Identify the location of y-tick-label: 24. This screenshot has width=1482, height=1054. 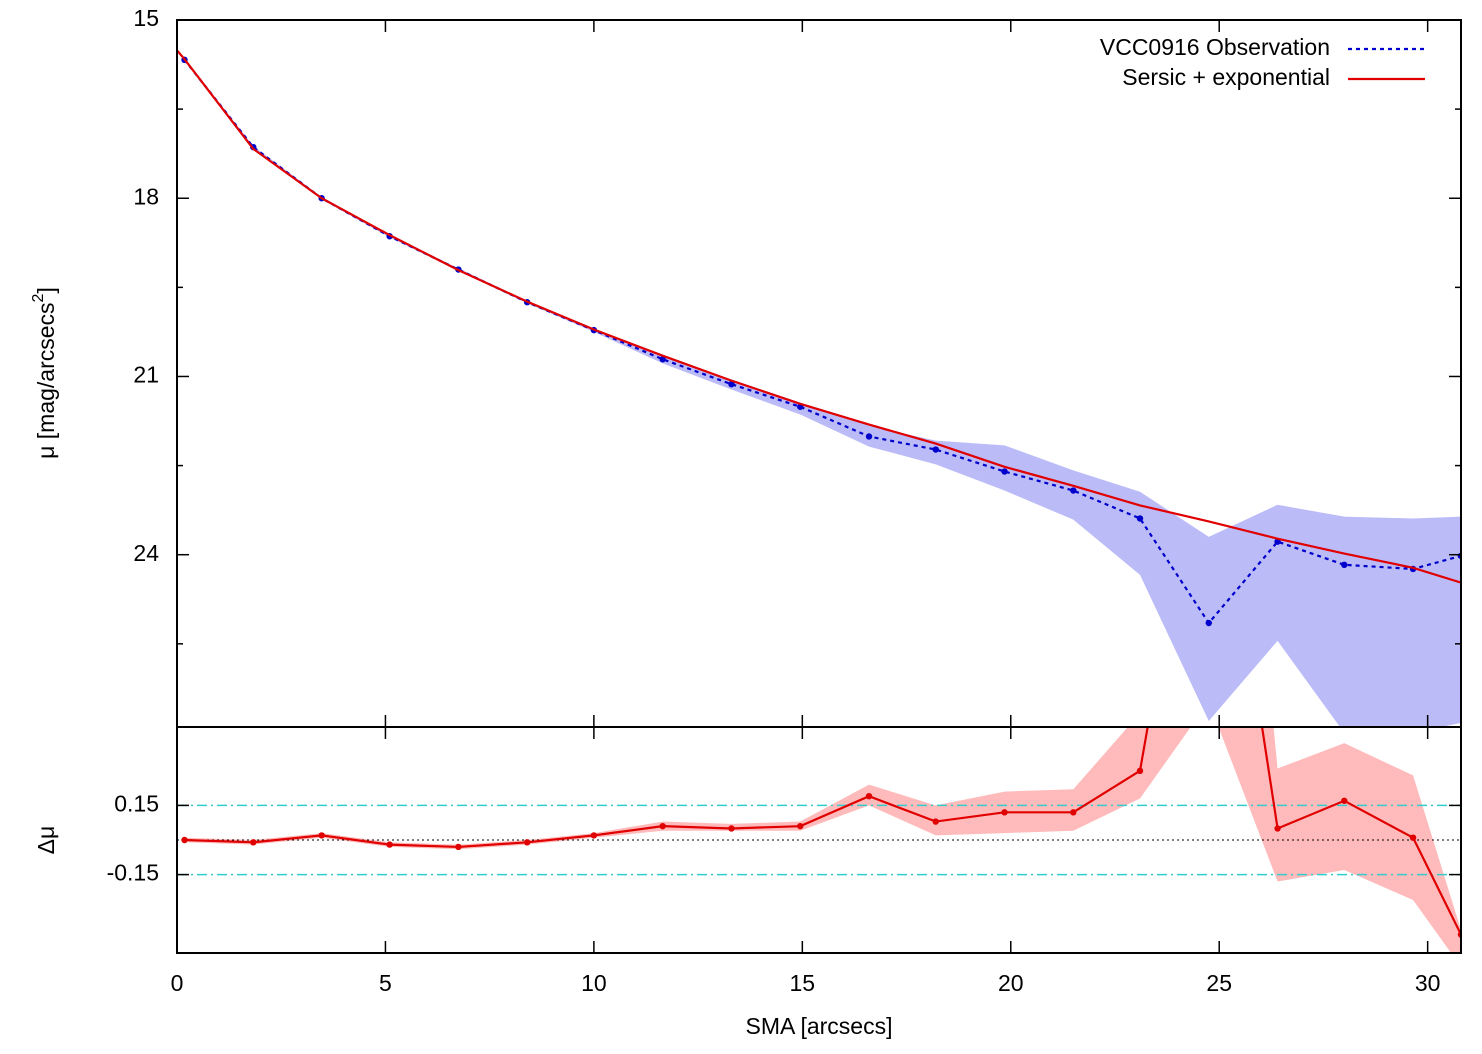
(146, 553).